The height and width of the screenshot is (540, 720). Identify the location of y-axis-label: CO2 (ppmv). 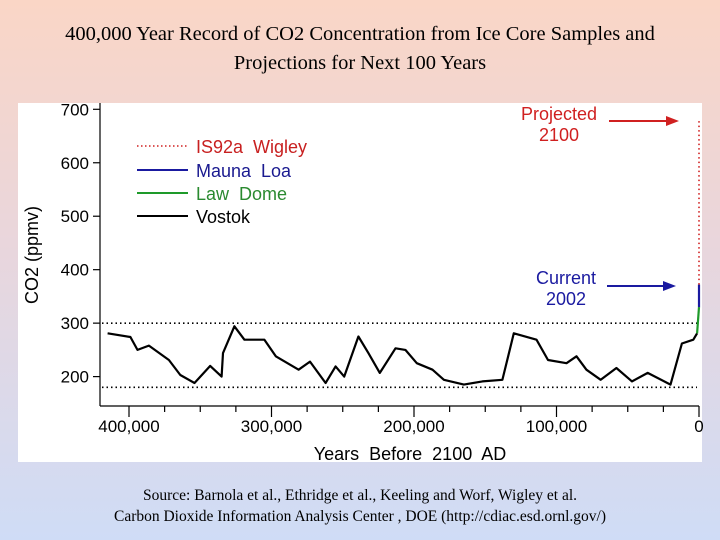
(32, 255).